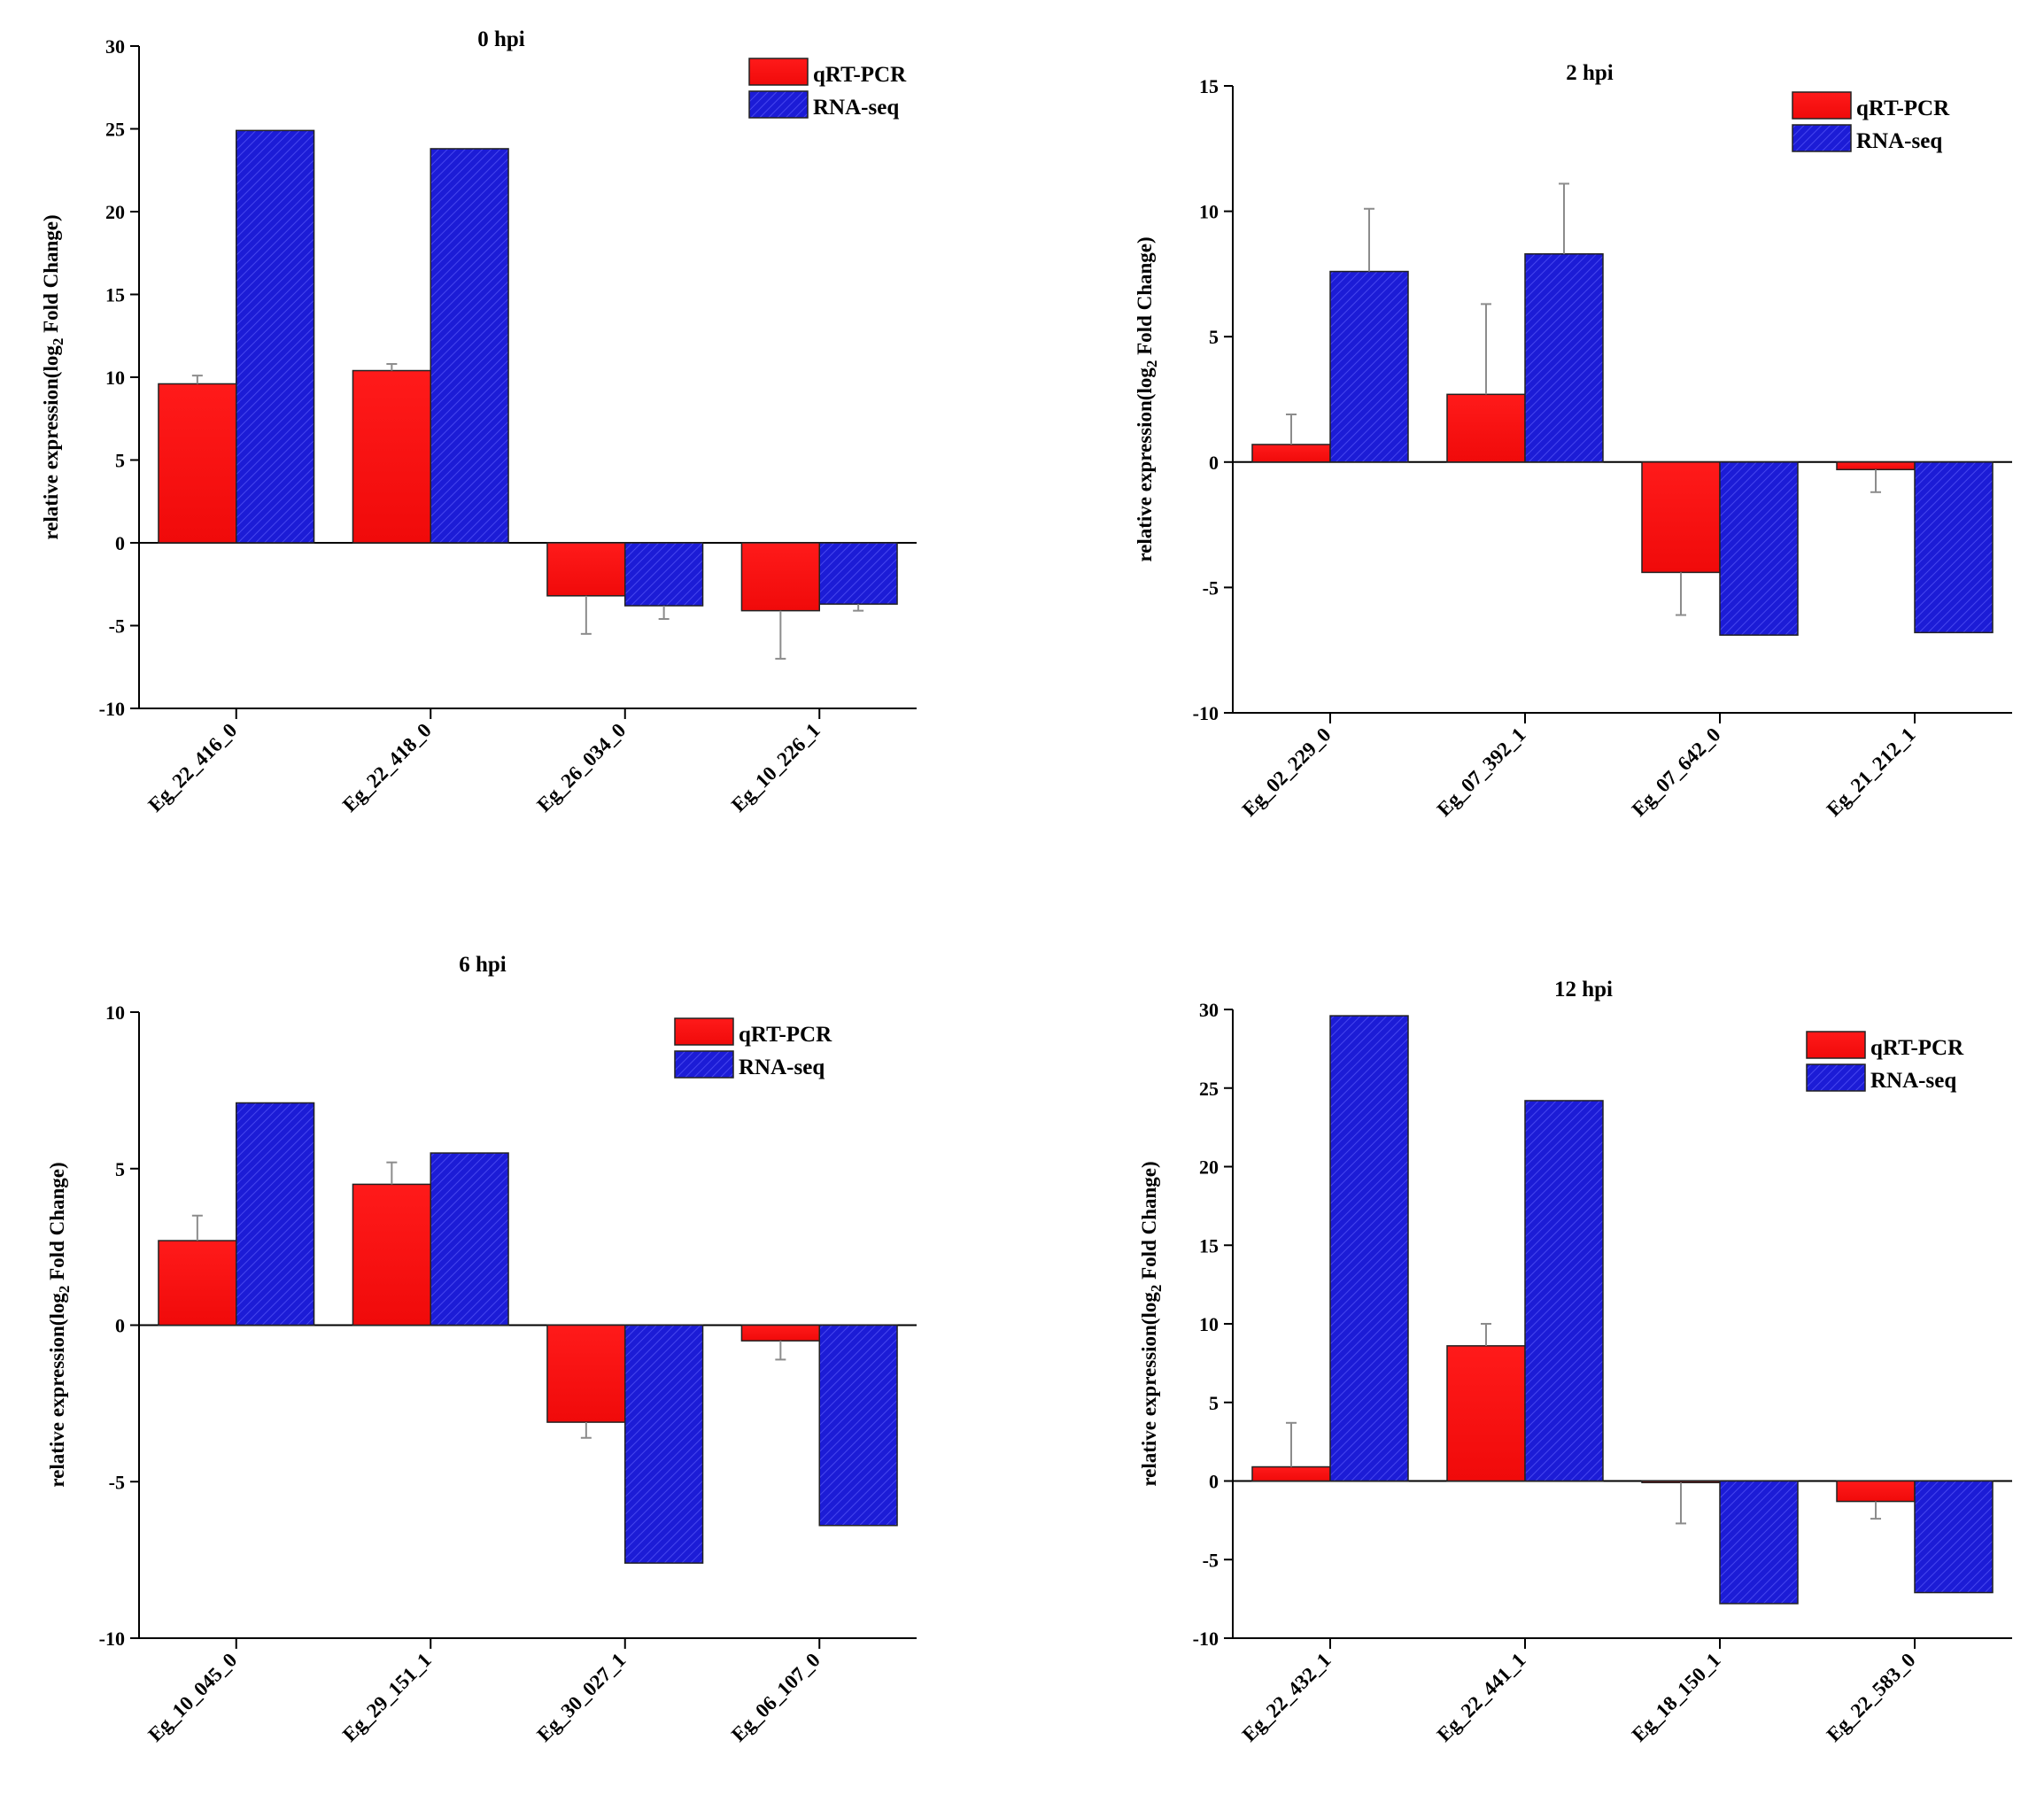 The height and width of the screenshot is (1802, 2044). I want to click on y-ticks: -10 -5 0 5 10 15 20 25 30, so click(119, 377).